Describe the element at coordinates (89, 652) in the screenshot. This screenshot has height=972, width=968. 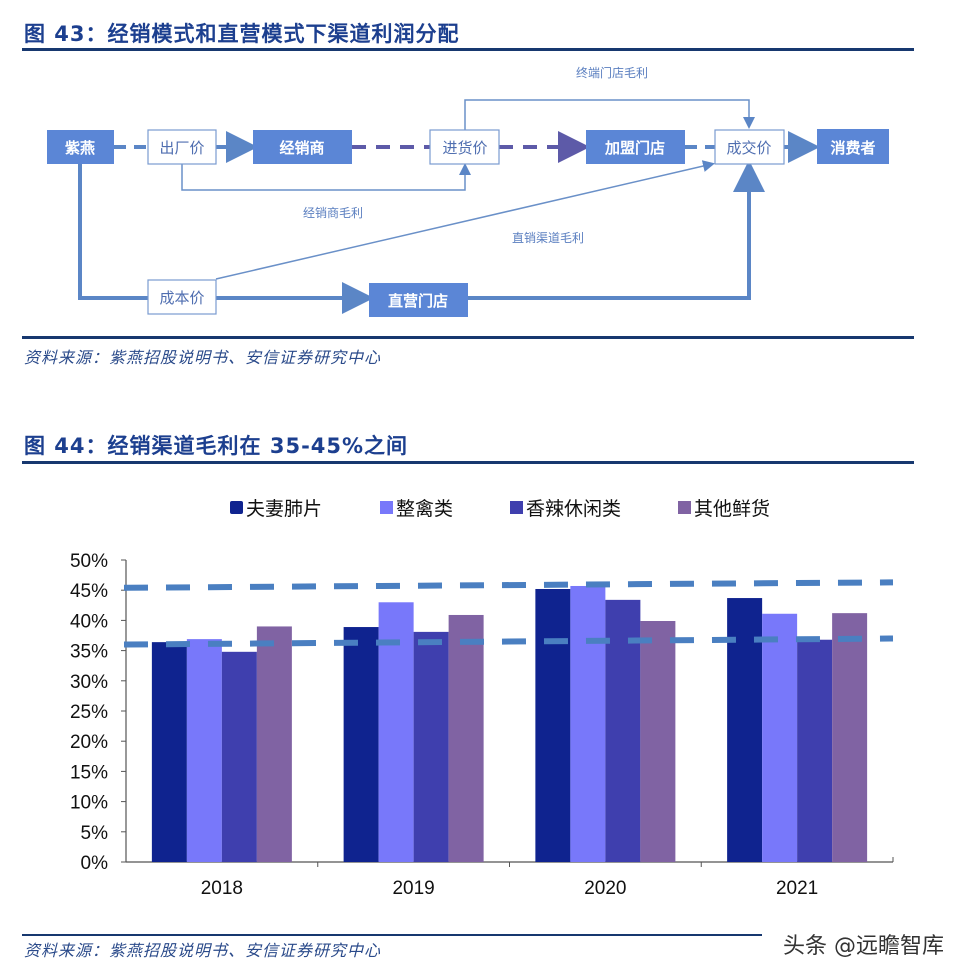
I see `y-tick-label: 35%` at that location.